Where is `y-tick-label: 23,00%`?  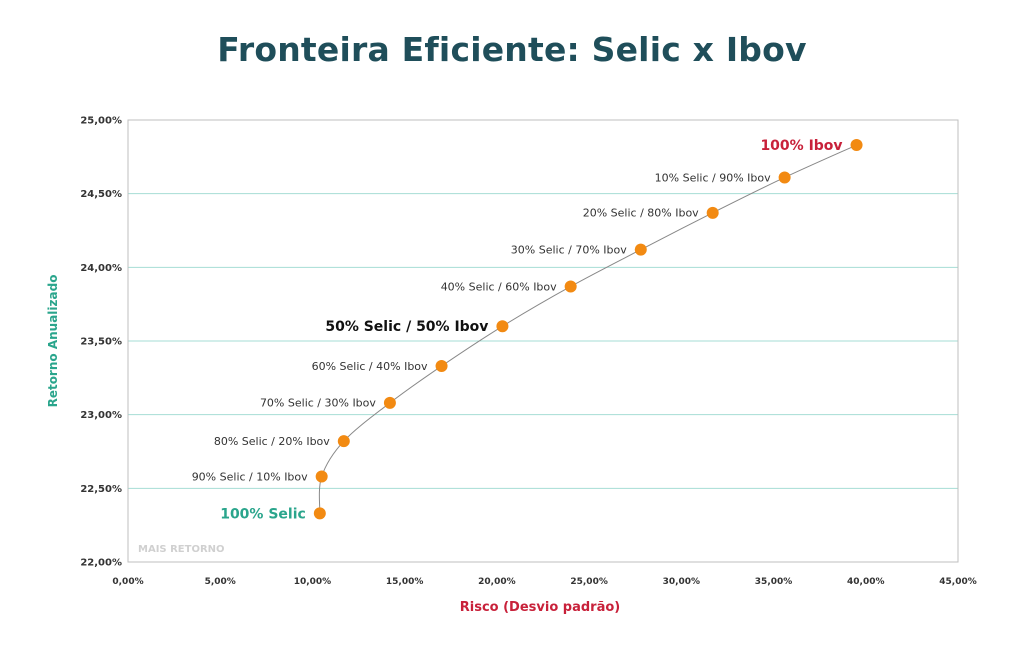
y-tick-label: 23,00% is located at coordinates (101, 415).